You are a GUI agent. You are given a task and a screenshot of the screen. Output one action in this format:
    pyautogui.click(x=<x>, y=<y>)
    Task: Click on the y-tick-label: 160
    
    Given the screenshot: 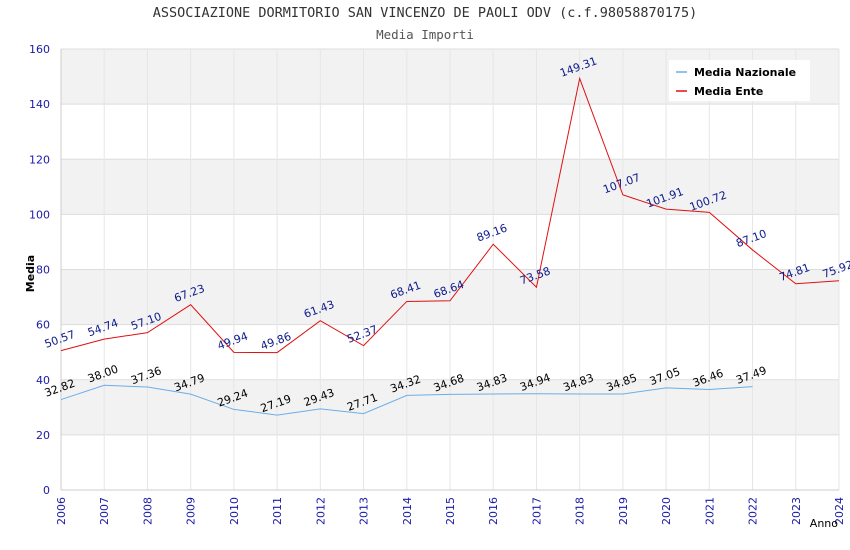 What is the action you would take?
    pyautogui.click(x=39, y=49)
    